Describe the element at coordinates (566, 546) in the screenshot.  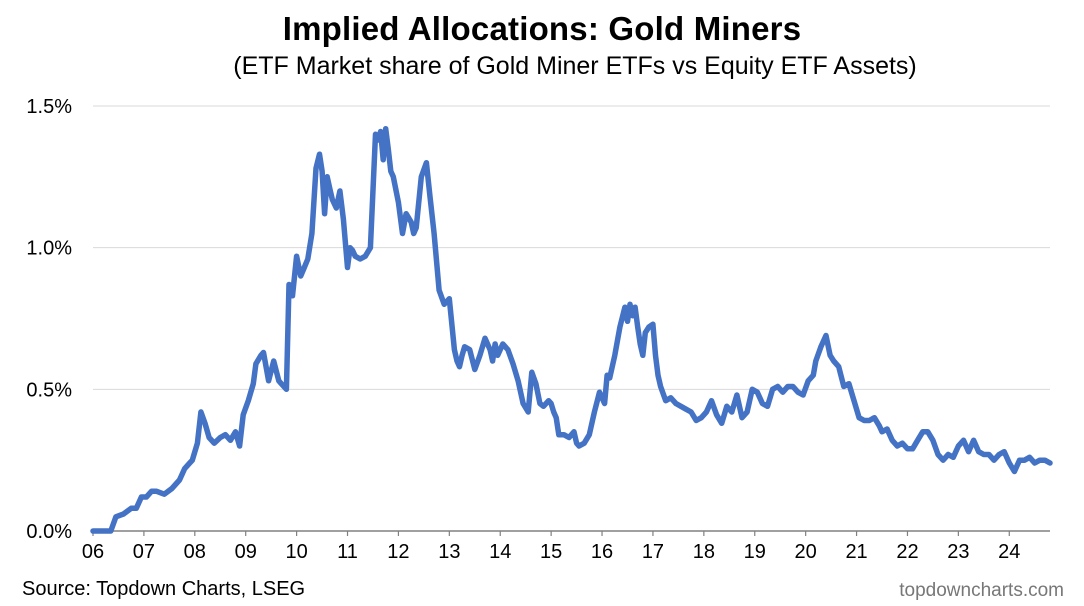
I see `x-axis: 06 07 08 09 10 11 12 13 14 15 16 17 18 19 20 21 22 23 24` at that location.